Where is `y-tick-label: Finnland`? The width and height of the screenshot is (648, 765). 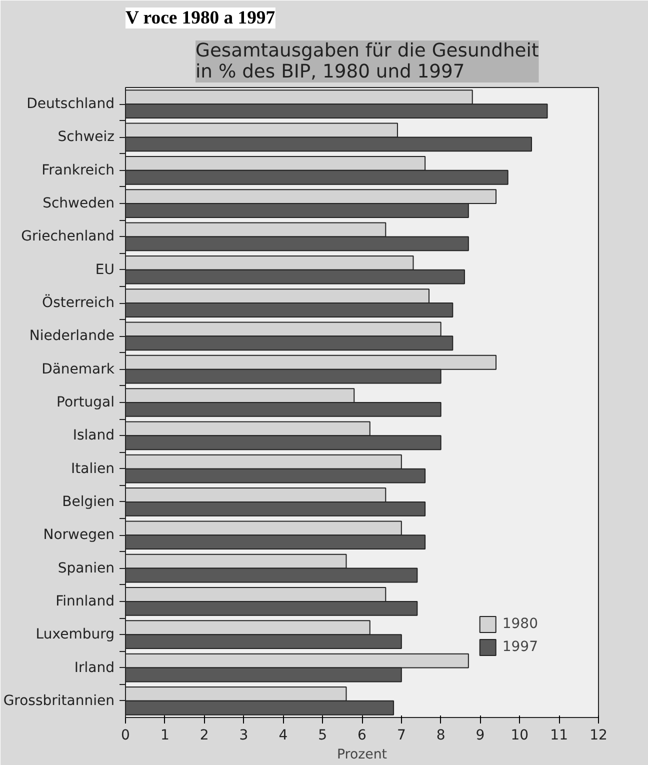
y-tick-label: Finnland is located at coordinates (85, 601).